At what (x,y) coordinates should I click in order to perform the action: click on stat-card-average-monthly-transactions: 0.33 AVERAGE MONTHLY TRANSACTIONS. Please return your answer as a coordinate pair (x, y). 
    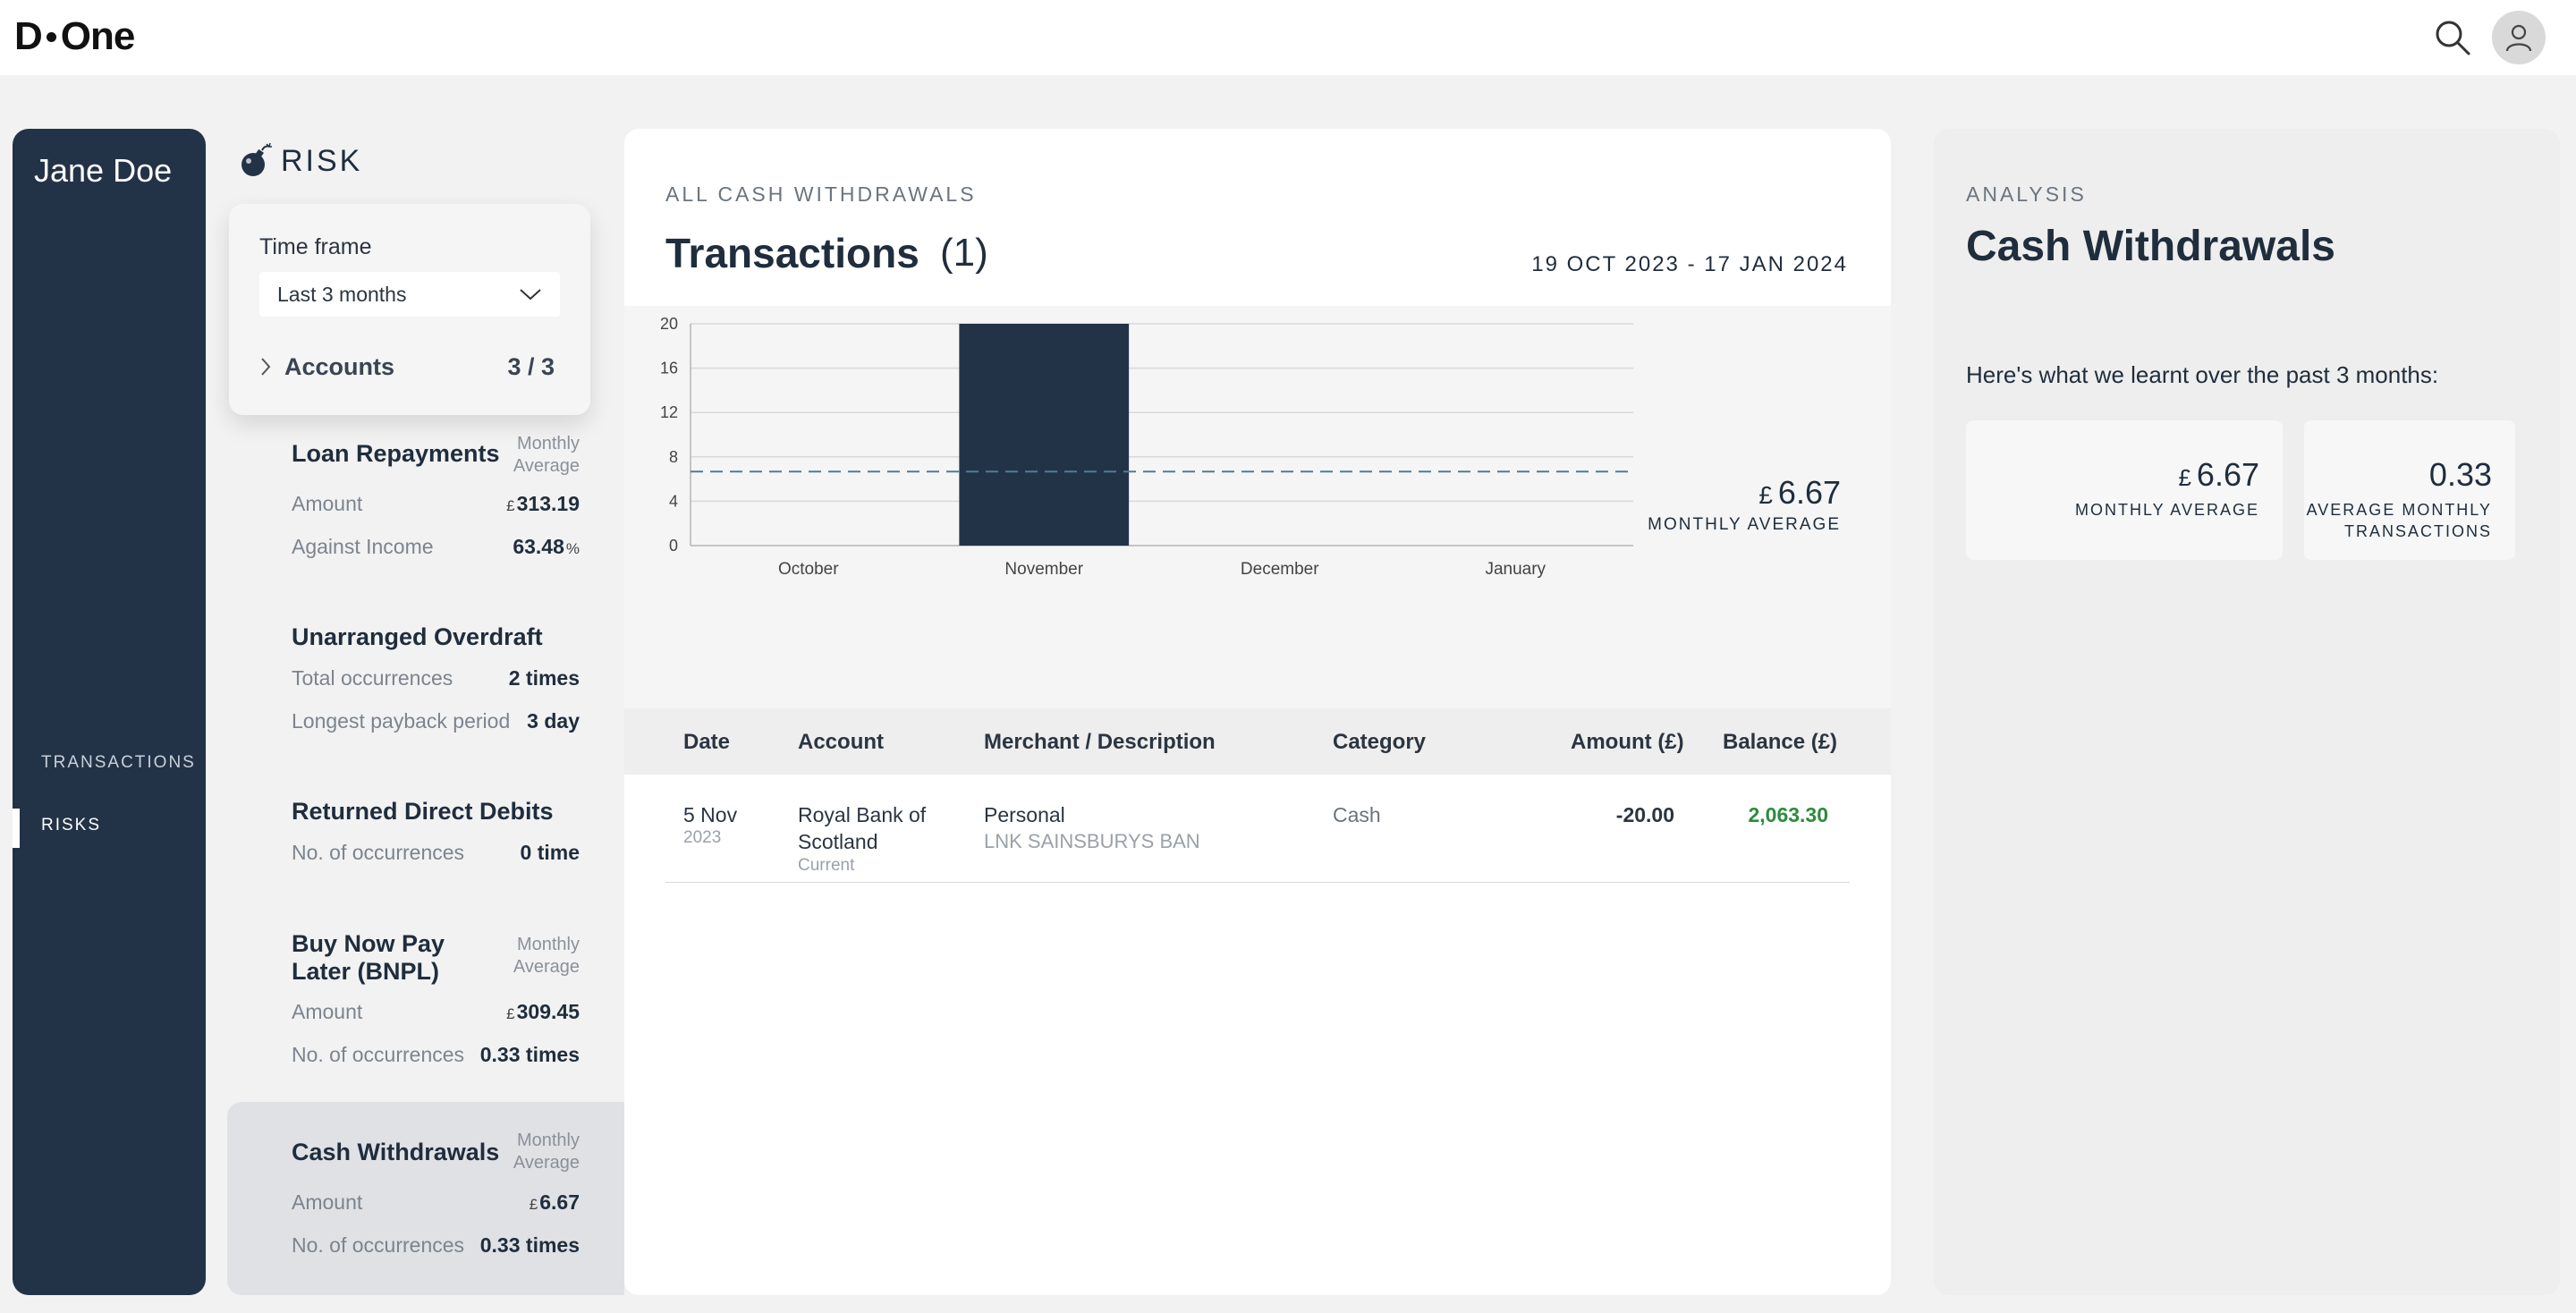
    Looking at the image, I should click on (2409, 490).